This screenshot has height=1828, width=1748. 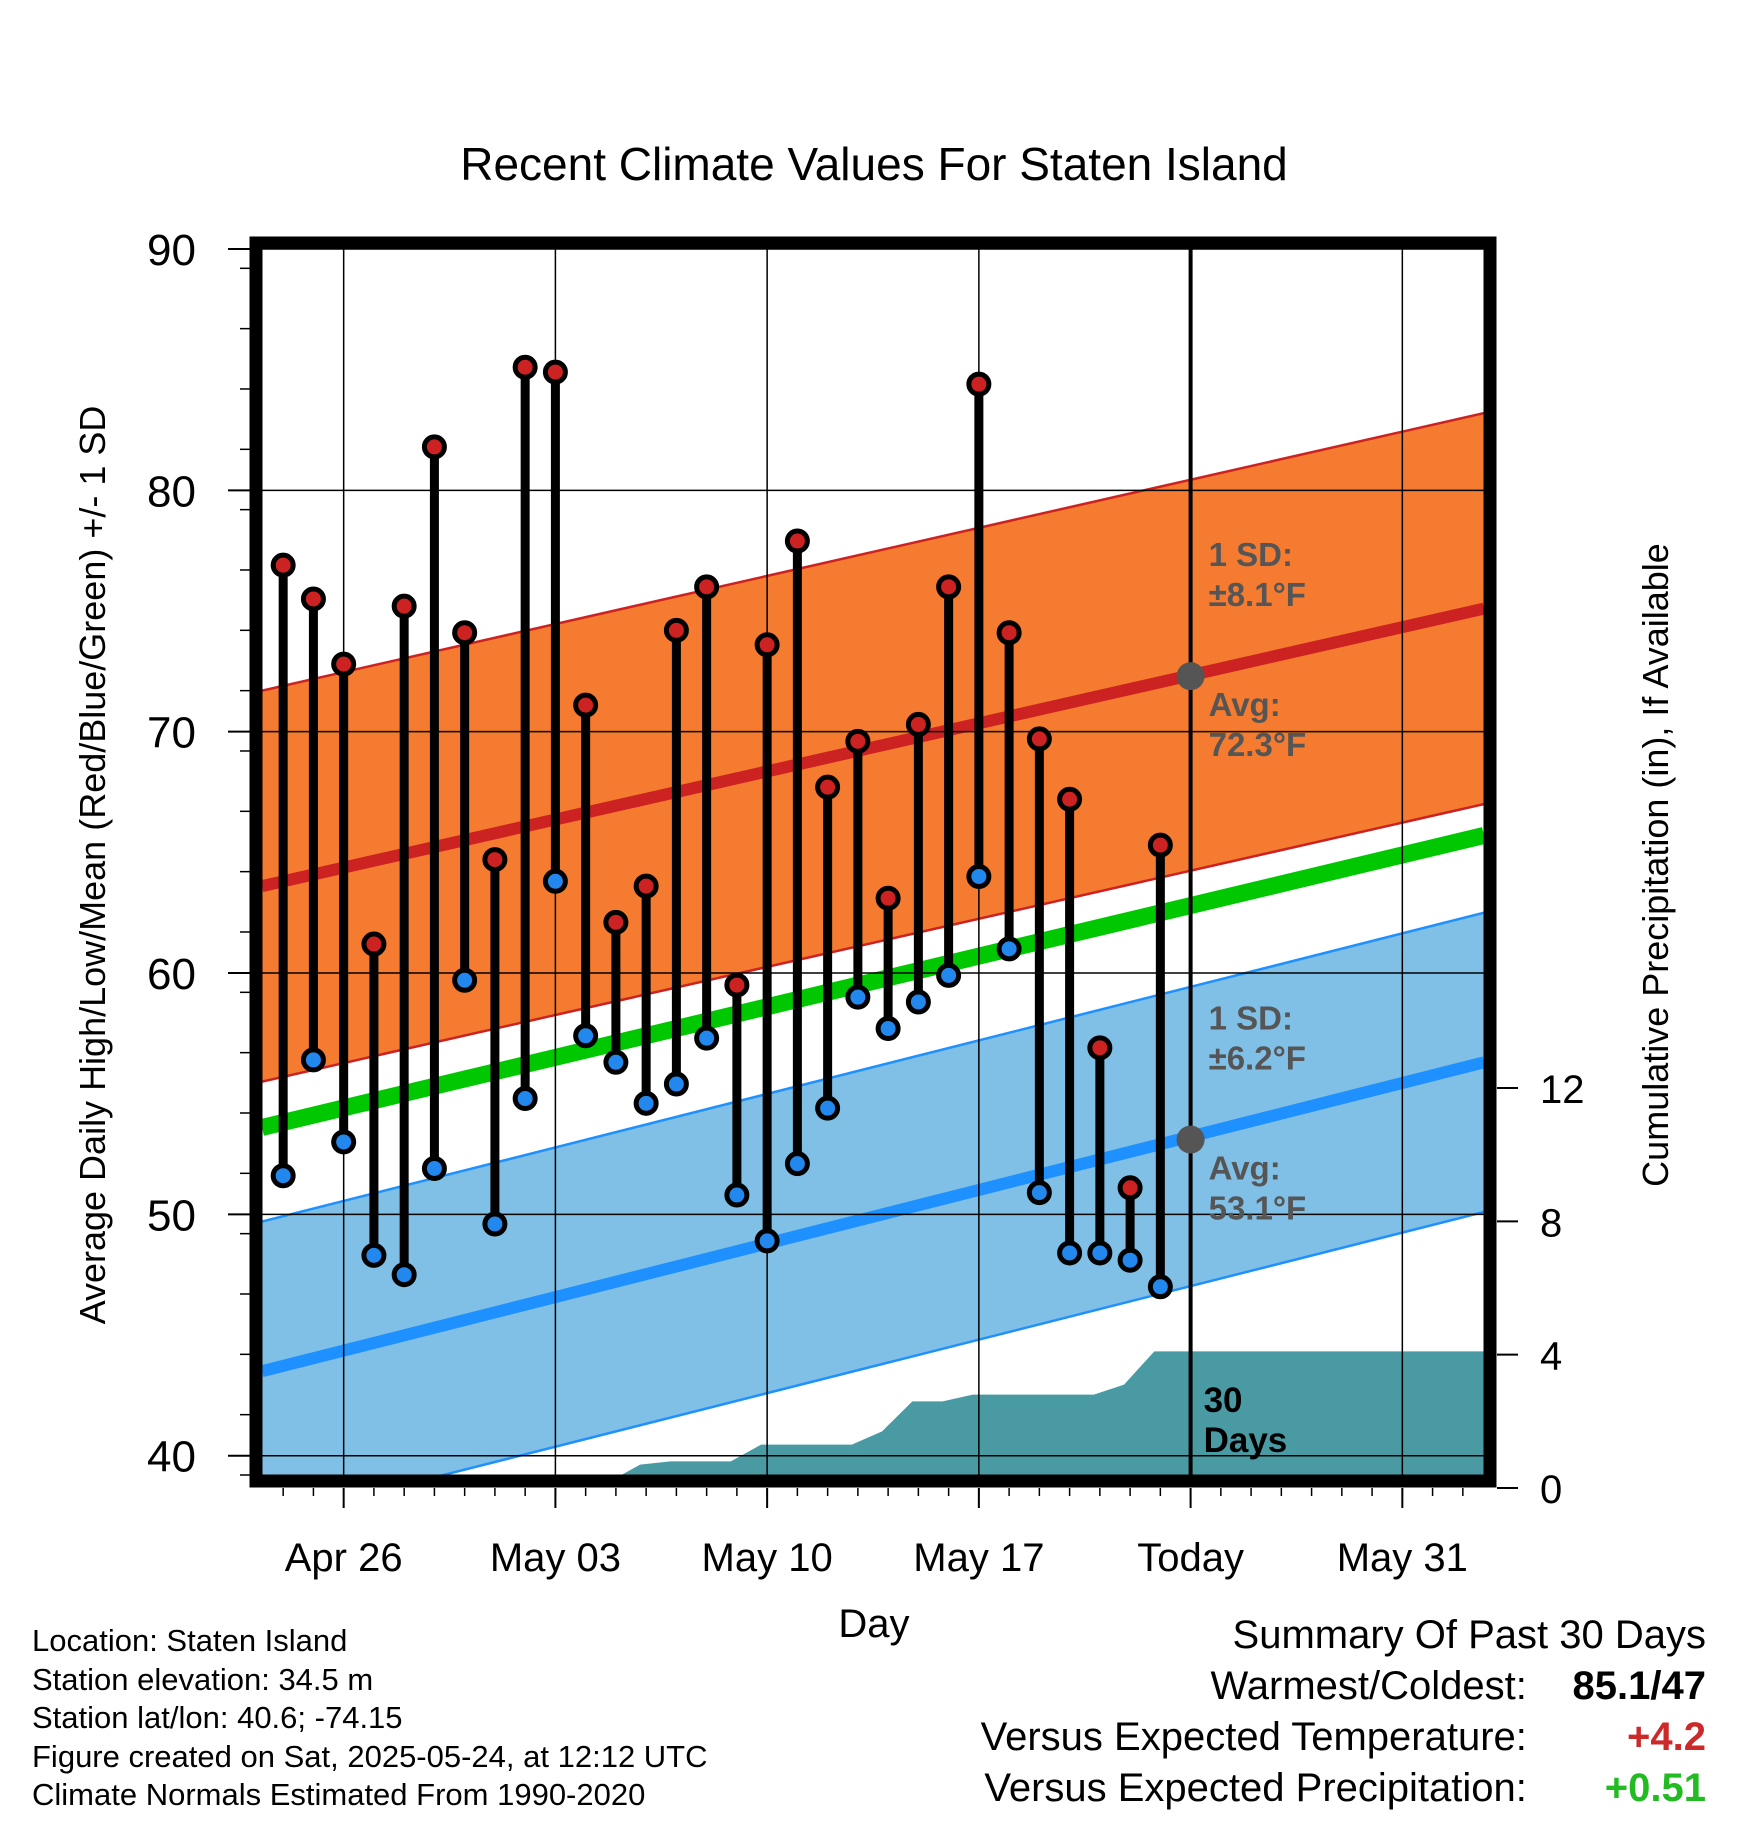 I want to click on low-average-line, so click(x=873, y=1217).